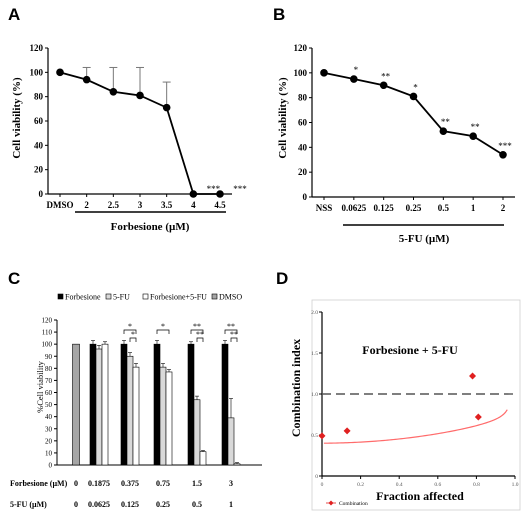 Image resolution: width=525 pixels, height=516 pixels. Describe the element at coordinates (14, 278) in the screenshot. I see `panel-c-label: C` at that location.